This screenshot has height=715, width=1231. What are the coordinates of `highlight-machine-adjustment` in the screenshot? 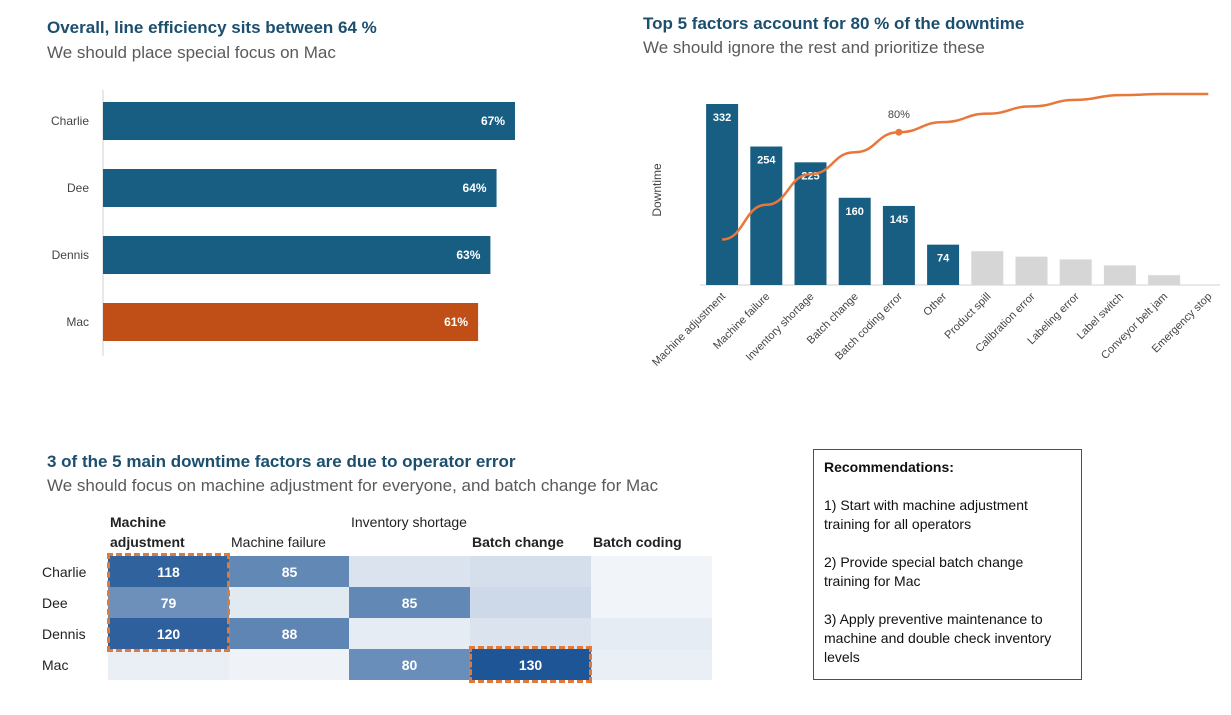 It's located at (168, 602).